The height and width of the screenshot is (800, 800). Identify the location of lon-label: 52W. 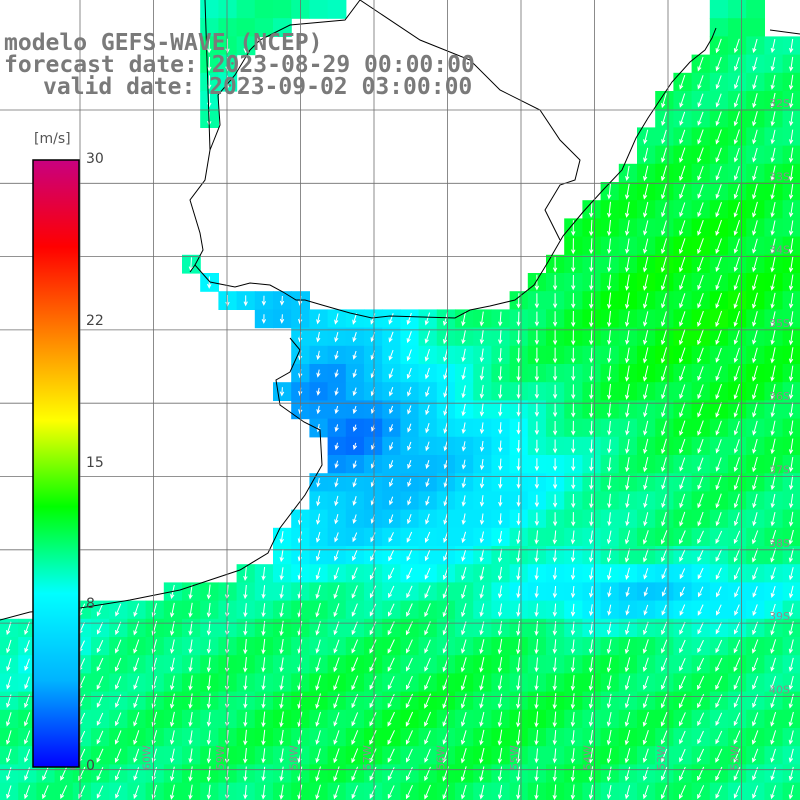
(735, 757).